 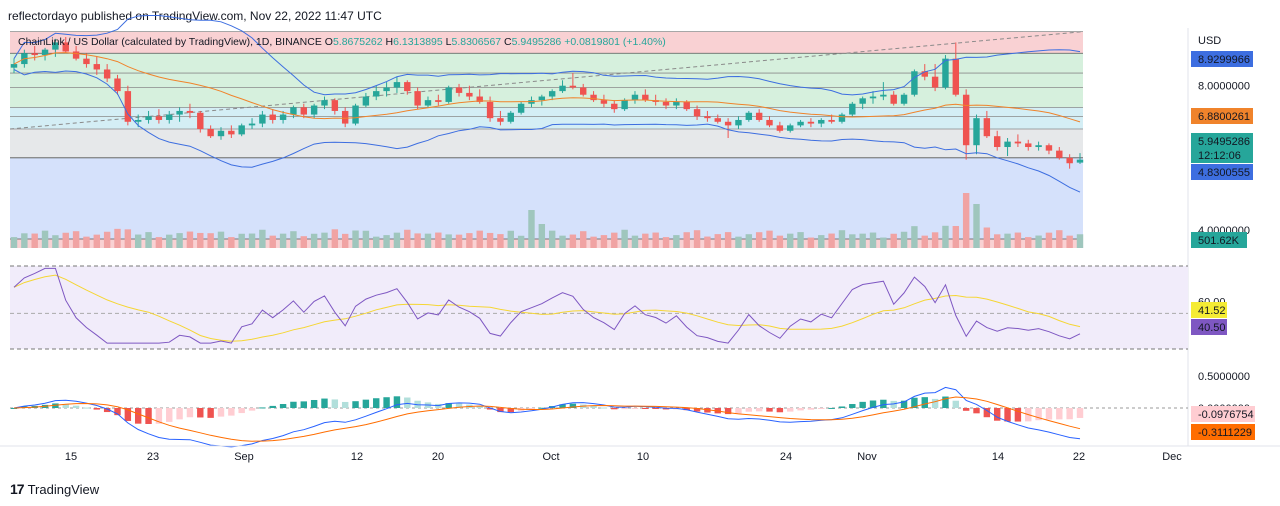 I want to click on ohlc-value: 6.1313895, so click(x=418, y=42).